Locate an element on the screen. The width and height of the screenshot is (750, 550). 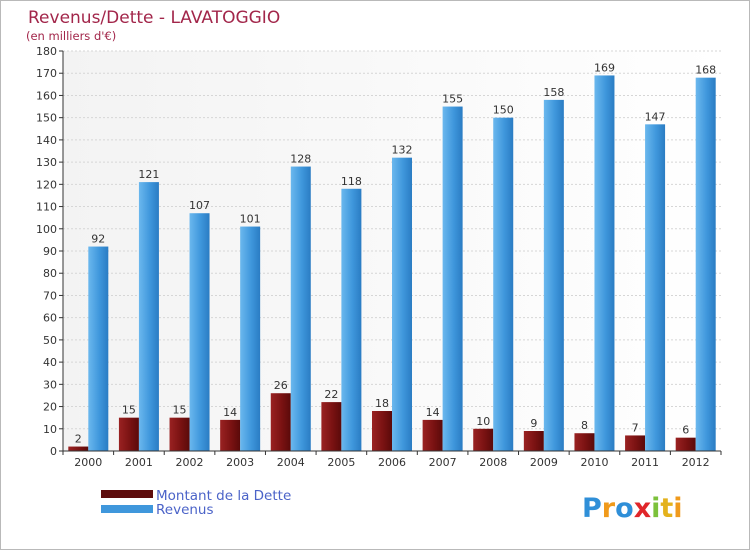
revenue-value-label: 158 is located at coordinates (553, 92).